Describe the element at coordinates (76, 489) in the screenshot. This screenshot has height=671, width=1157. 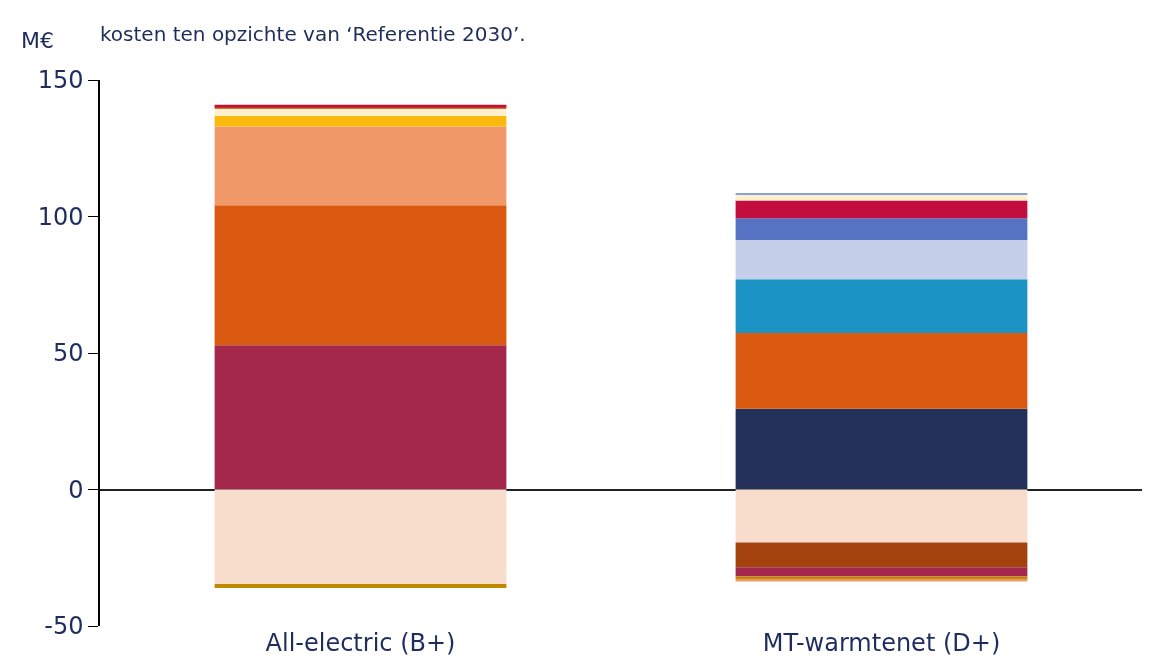
I see `y-tick-label: 0` at that location.